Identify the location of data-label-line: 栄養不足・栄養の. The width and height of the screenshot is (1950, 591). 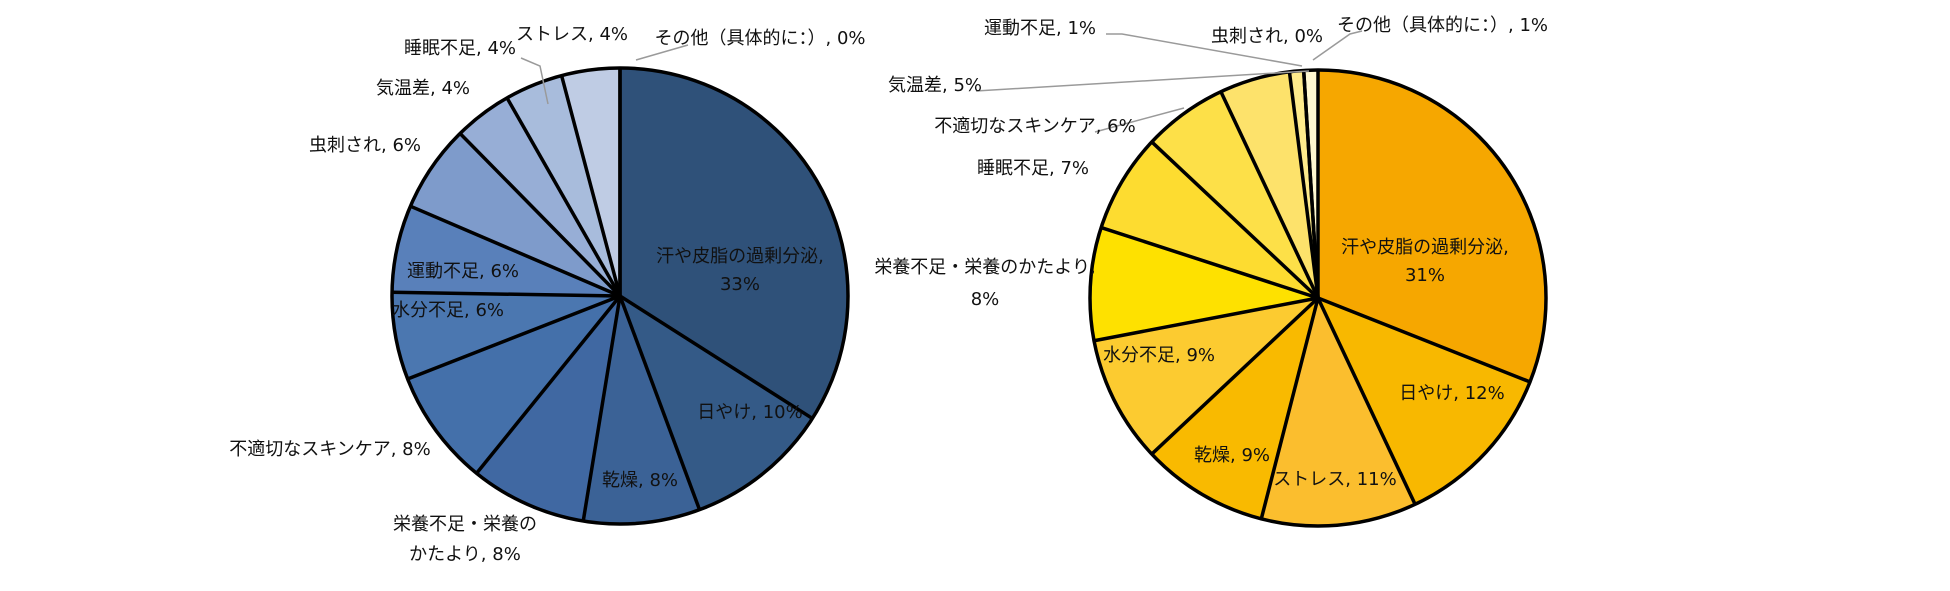
(465, 524).